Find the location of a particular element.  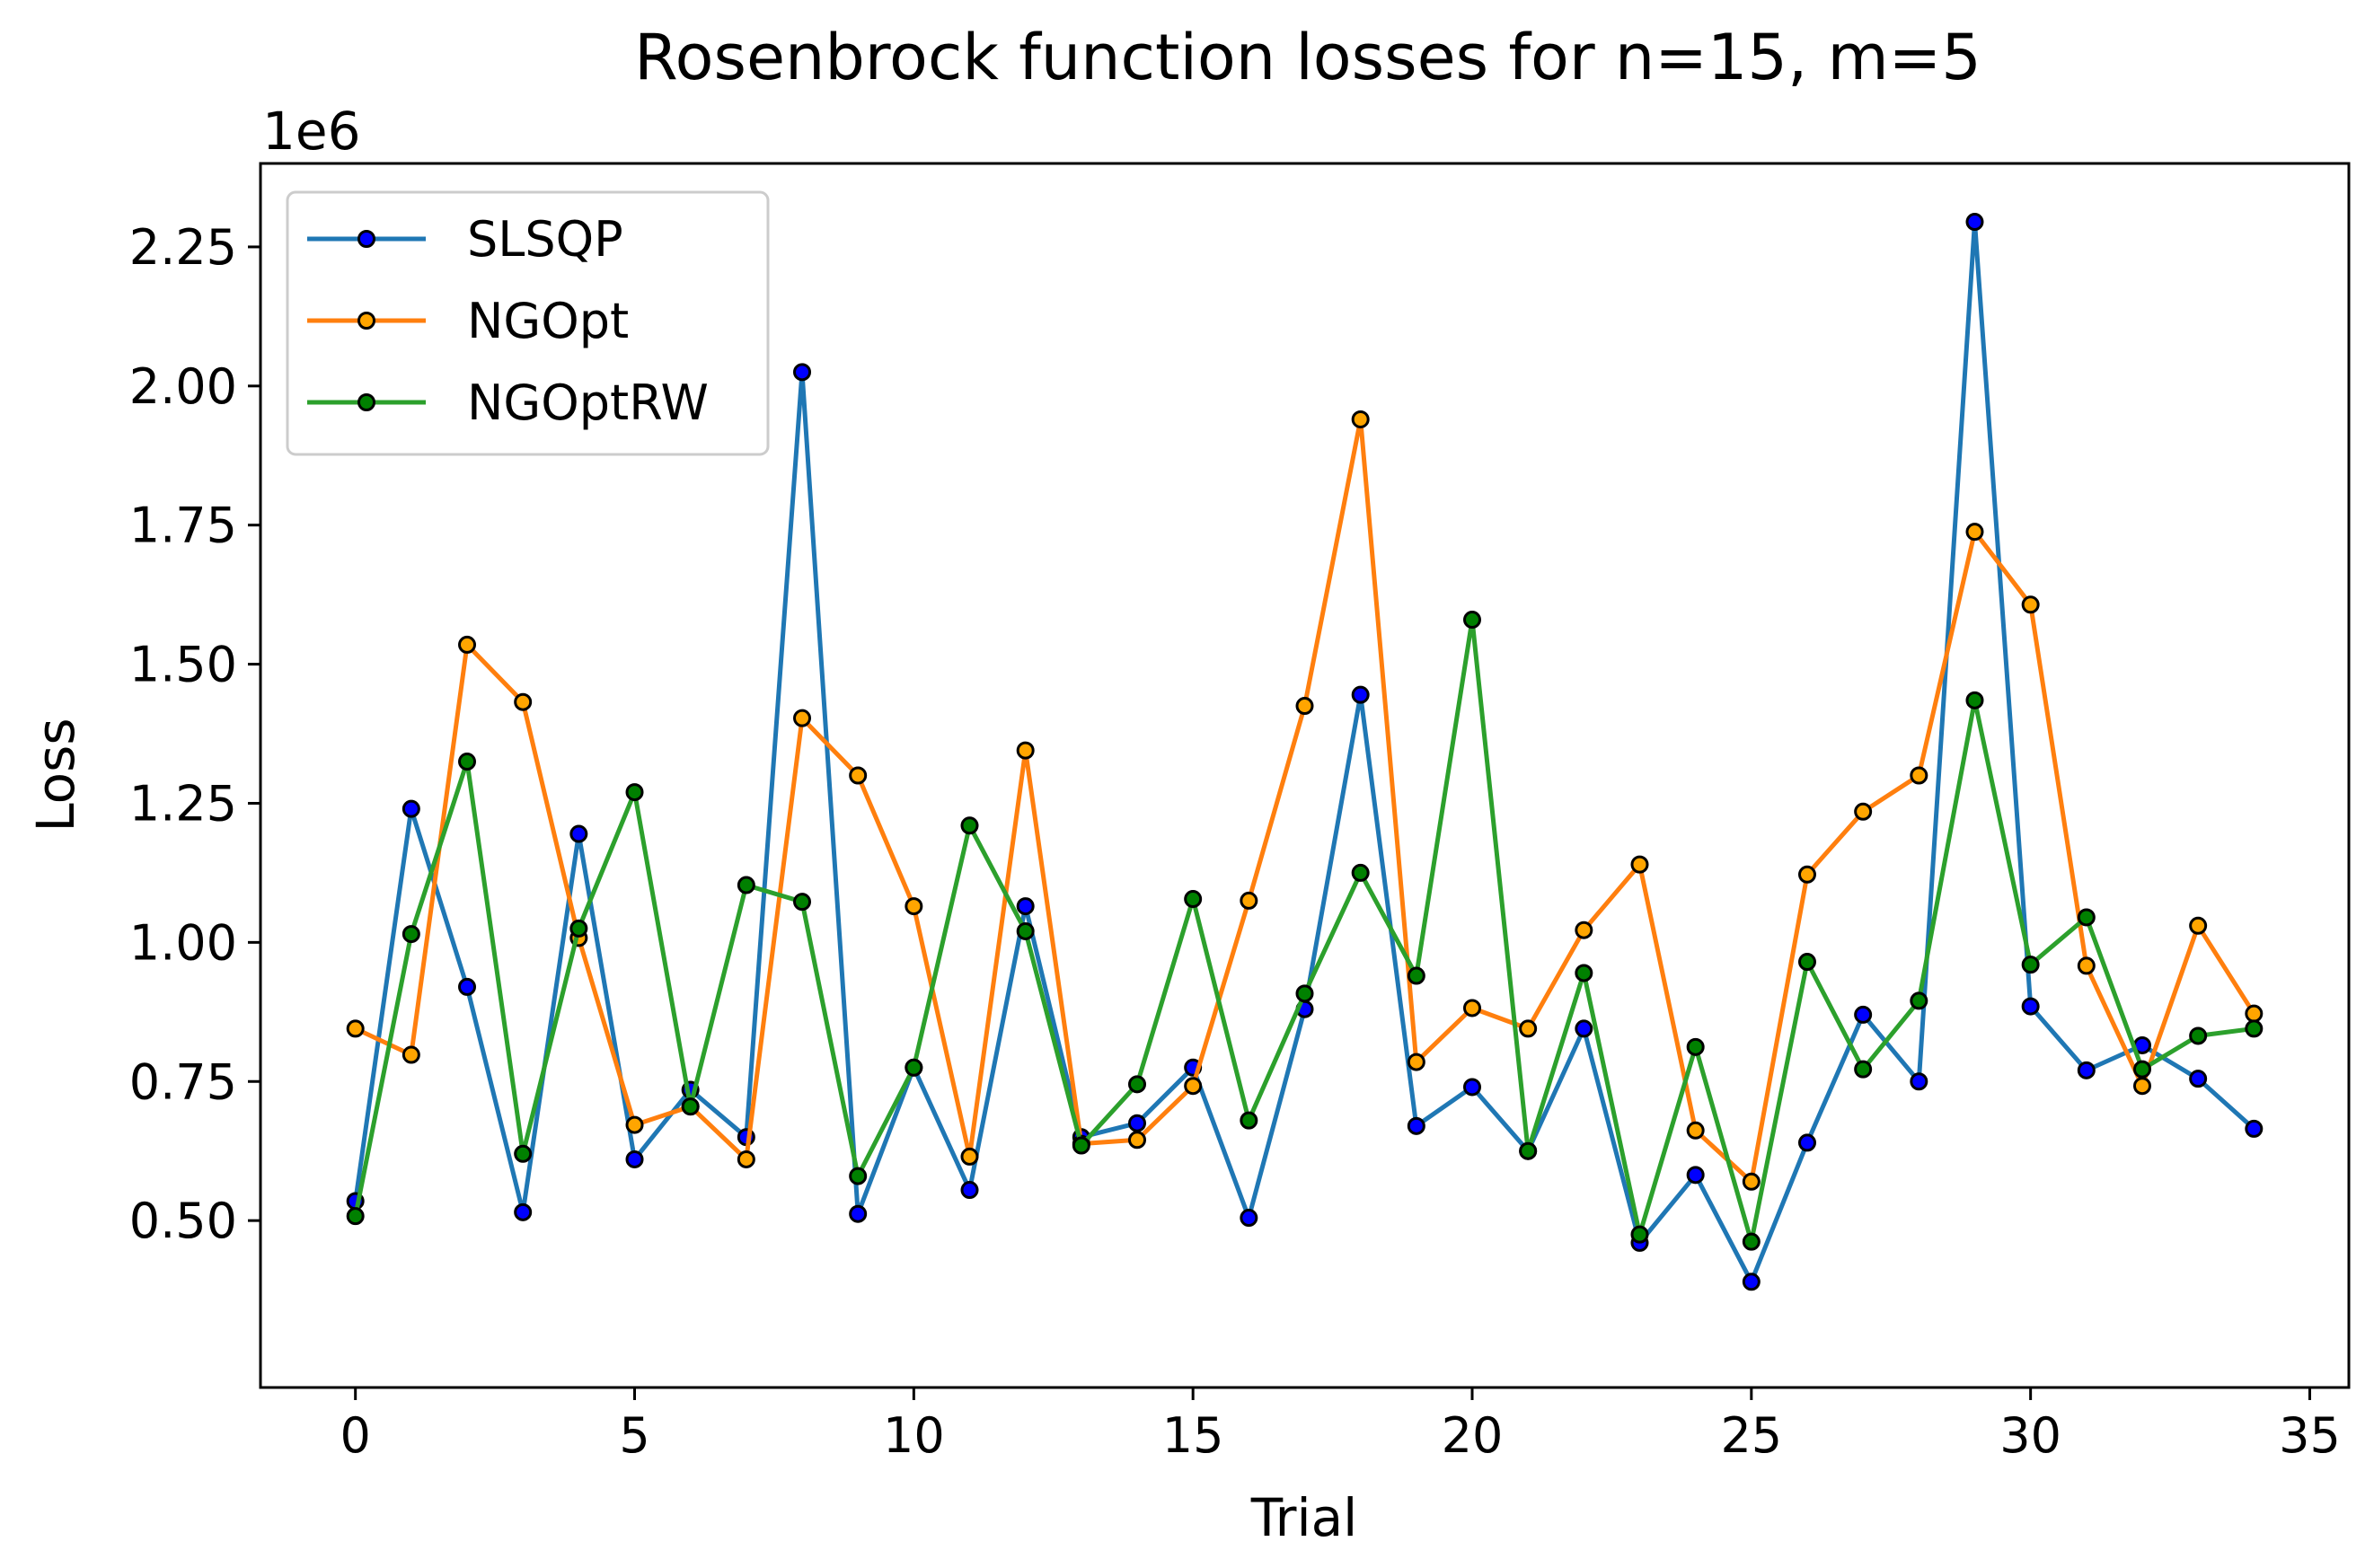

y-offset-label: 1e6 is located at coordinates (311, 131).